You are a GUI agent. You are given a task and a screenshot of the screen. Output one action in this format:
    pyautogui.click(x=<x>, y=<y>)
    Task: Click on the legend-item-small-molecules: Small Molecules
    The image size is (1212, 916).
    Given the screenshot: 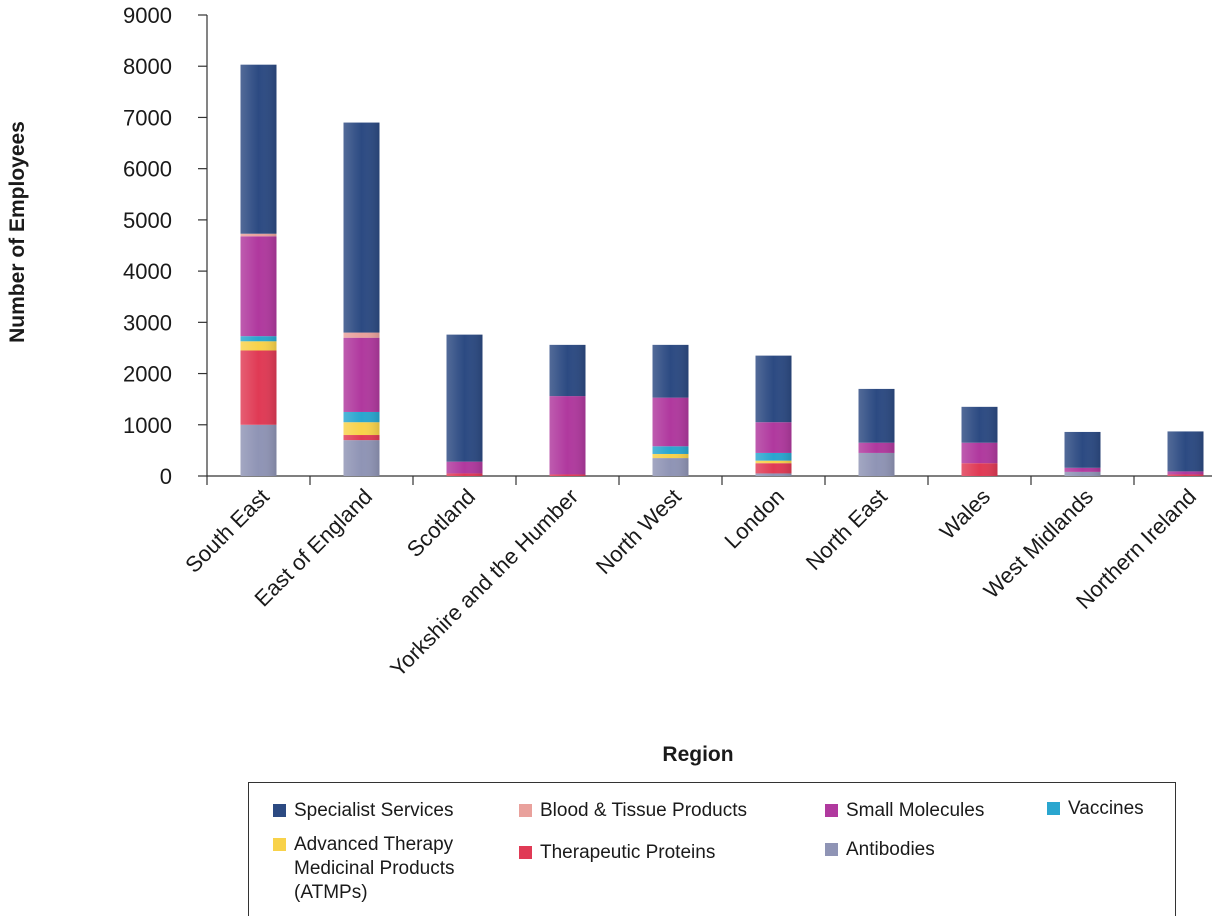 What is the action you would take?
    pyautogui.click(x=904, y=811)
    